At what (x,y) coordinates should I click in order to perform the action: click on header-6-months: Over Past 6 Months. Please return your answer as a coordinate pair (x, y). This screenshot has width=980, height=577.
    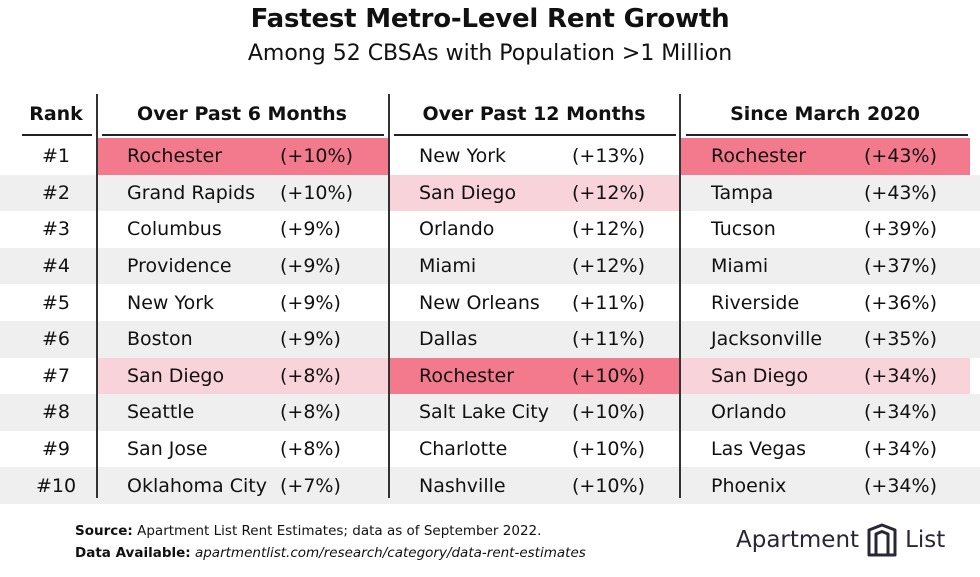
    Looking at the image, I should click on (242, 114).